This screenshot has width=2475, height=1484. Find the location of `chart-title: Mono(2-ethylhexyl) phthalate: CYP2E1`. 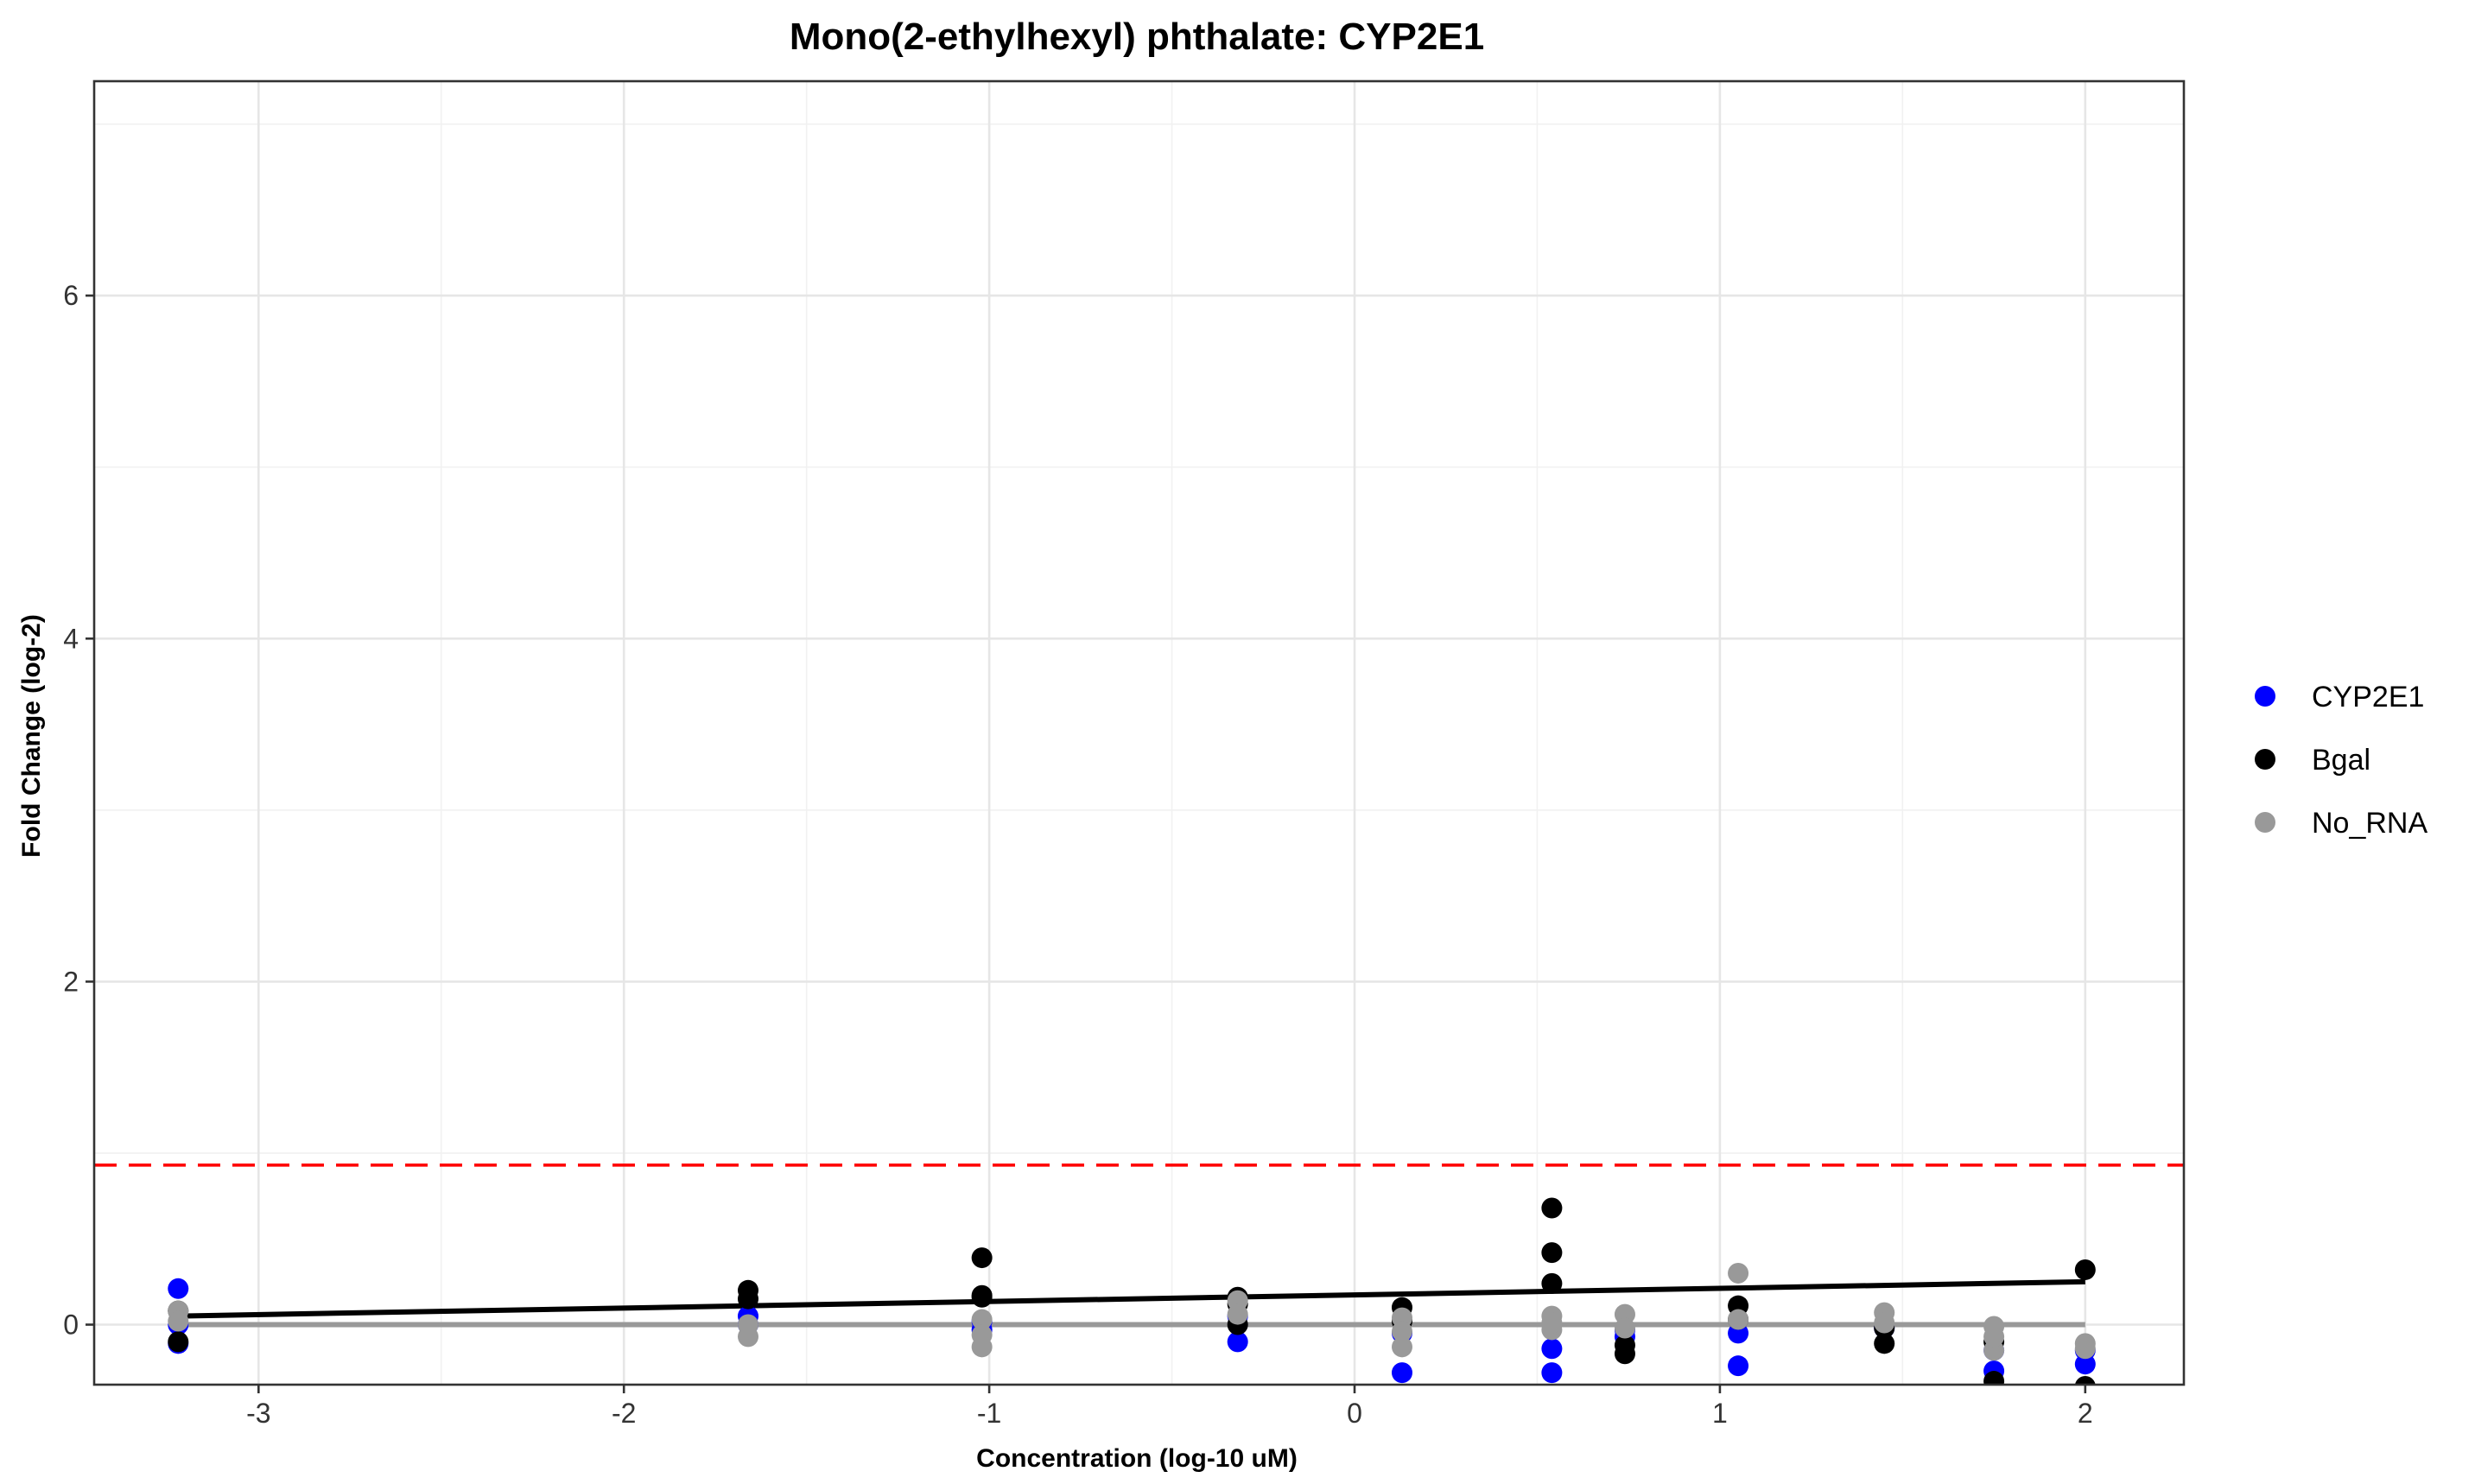

chart-title: Mono(2-ethylhexyl) phthalate: CYP2E1 is located at coordinates (1137, 37).